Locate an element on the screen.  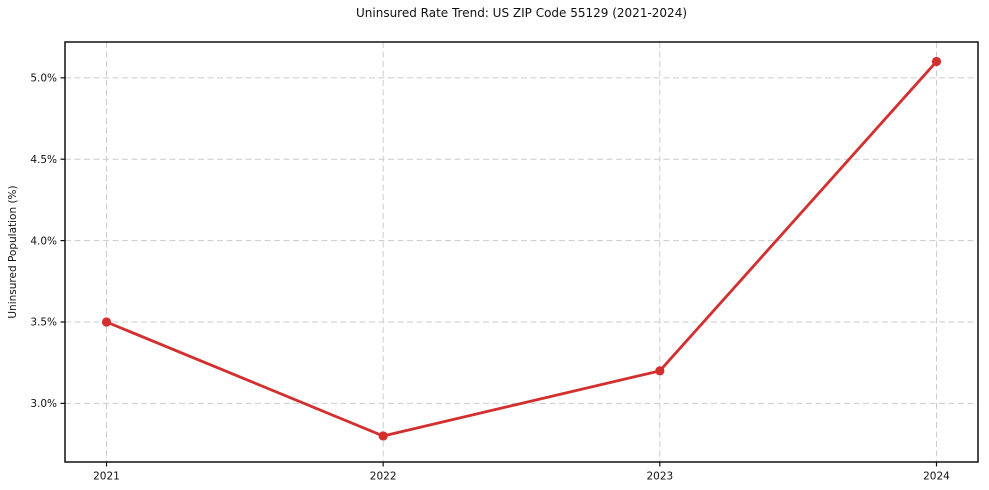
x-tick-label: 2024 is located at coordinates (936, 477).